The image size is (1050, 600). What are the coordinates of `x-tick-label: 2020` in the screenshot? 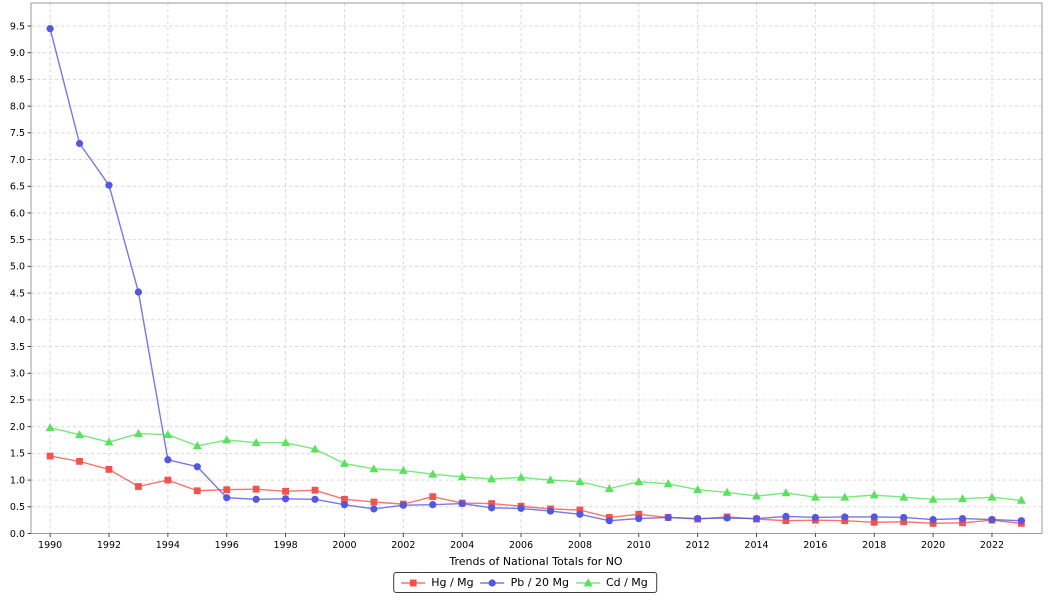 It's located at (933, 545).